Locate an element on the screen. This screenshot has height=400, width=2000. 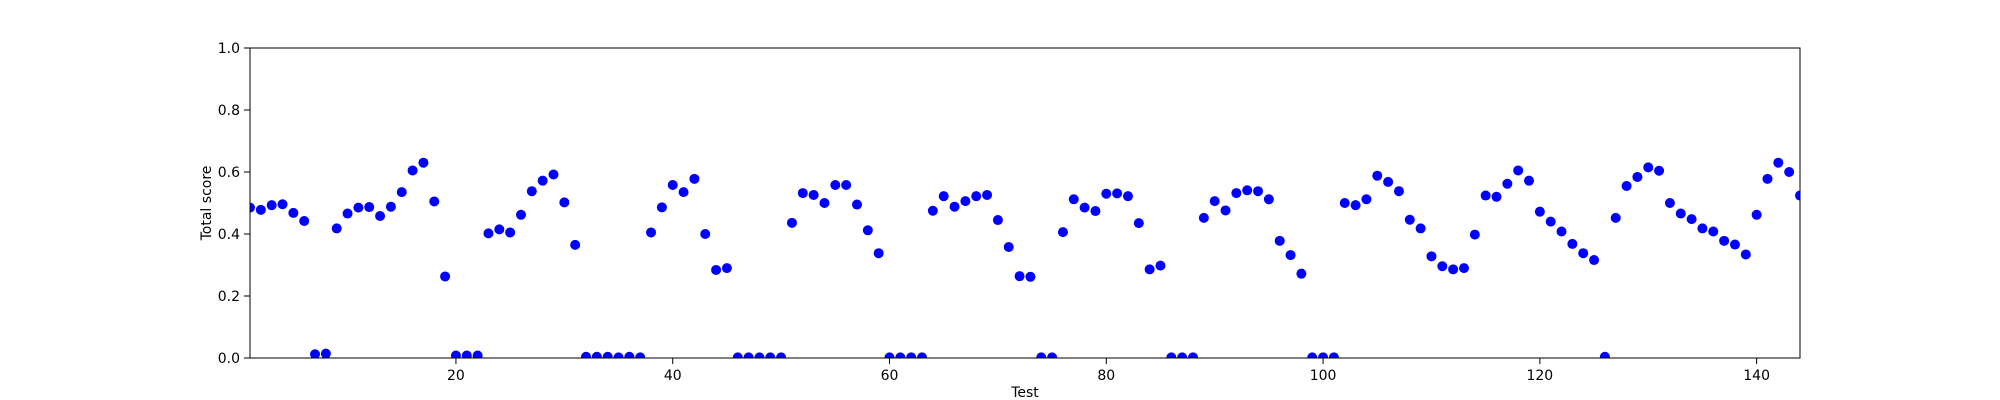
y-tick-label: 1.0 is located at coordinates (229, 49).